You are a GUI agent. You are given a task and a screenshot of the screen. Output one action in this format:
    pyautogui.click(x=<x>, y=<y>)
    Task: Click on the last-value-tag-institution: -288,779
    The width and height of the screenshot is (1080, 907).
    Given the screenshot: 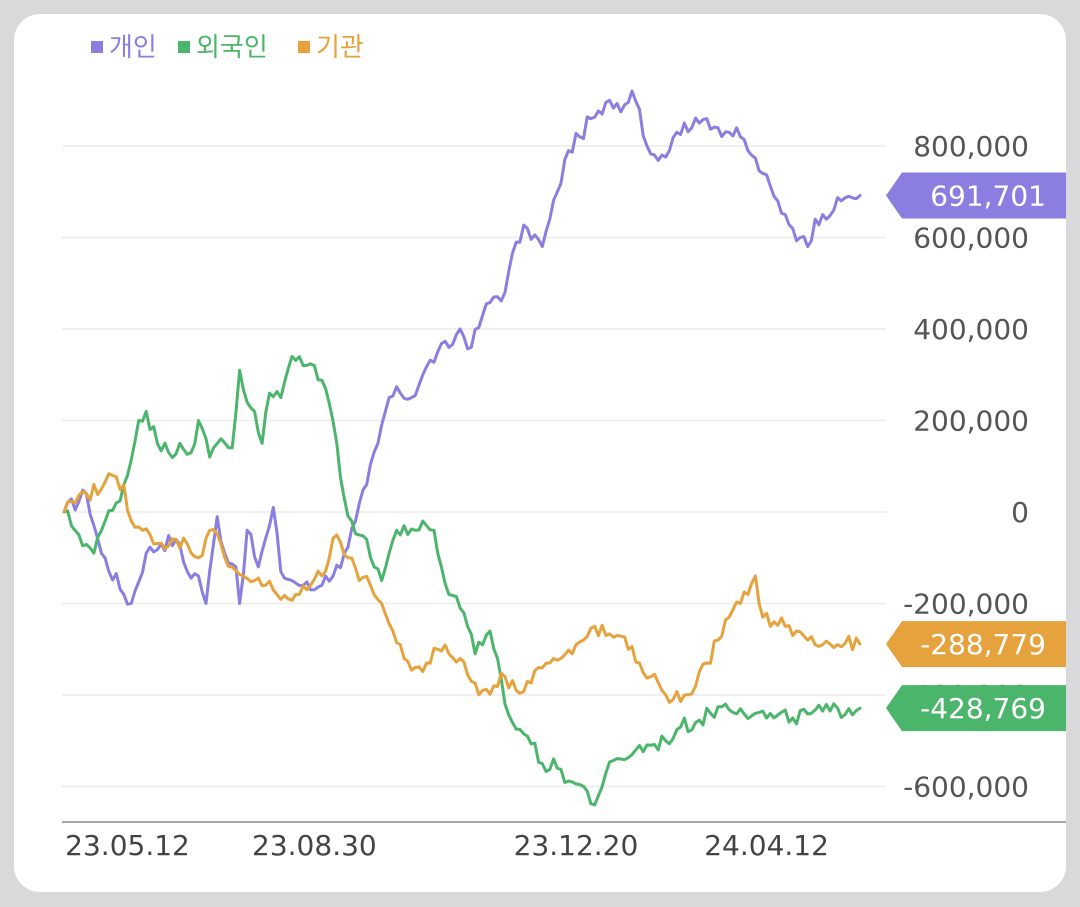 What is the action you would take?
    pyautogui.click(x=976, y=644)
    